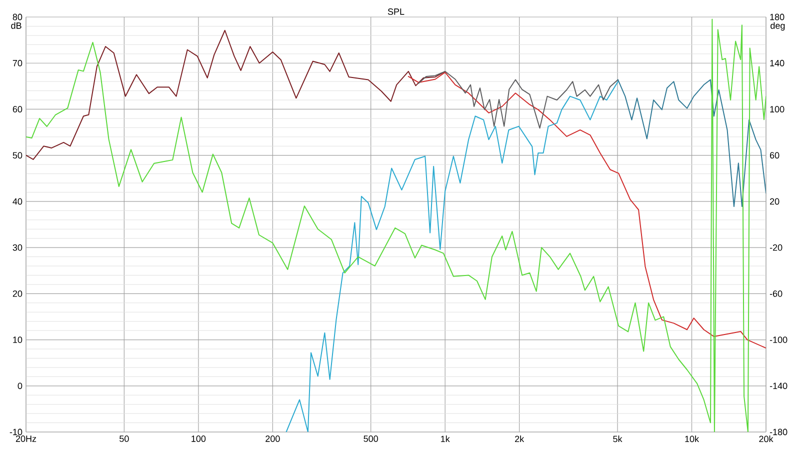 The height and width of the screenshot is (456, 800). Describe the element at coordinates (777, 63) in the screenshot. I see `y2-tick-label: 140` at that location.